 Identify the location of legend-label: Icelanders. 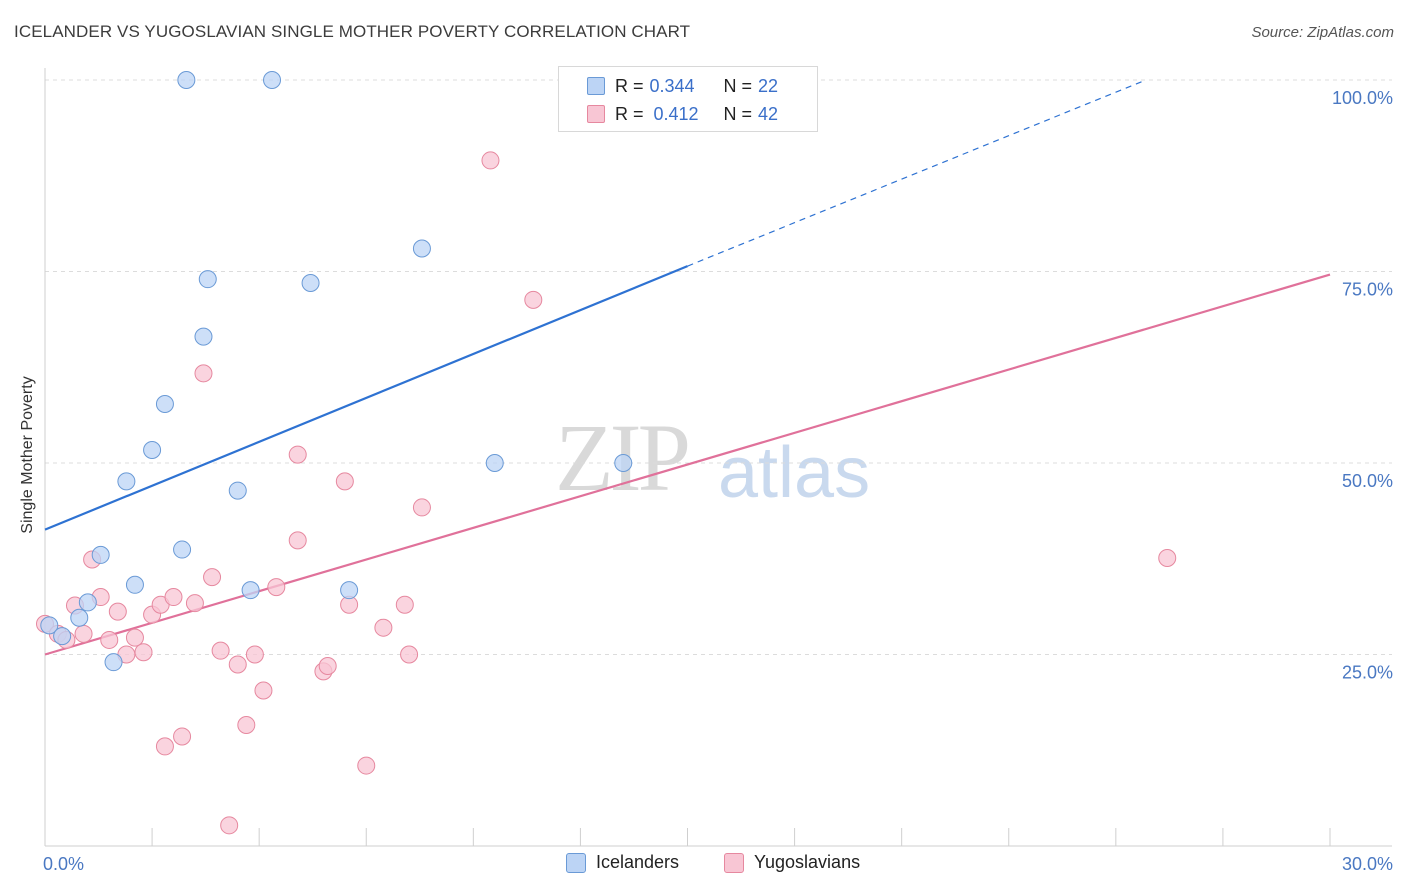
(638, 862).